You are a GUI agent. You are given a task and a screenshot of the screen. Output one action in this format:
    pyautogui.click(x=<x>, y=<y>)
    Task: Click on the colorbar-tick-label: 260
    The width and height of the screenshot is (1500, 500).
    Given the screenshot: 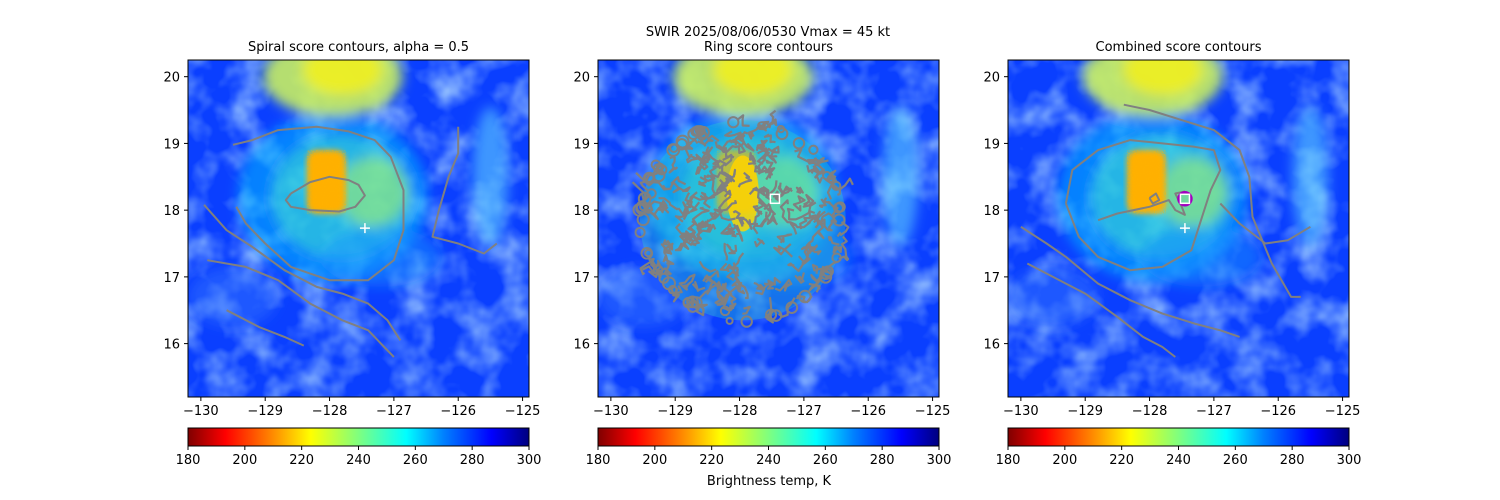 What is the action you would take?
    pyautogui.click(x=1235, y=460)
    